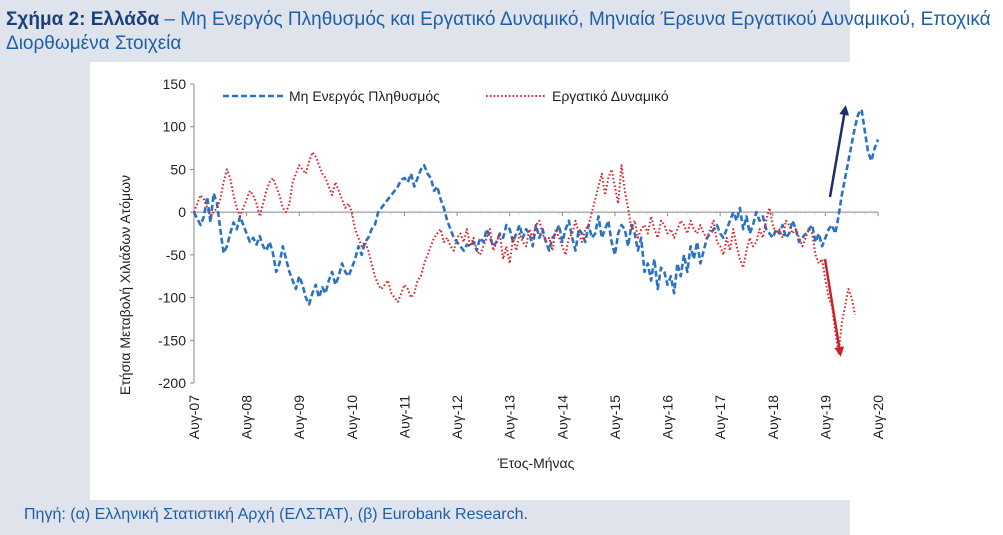 This screenshot has width=1003, height=535. I want to click on x-axis-title: Έτος-Μήνας, so click(536, 463).